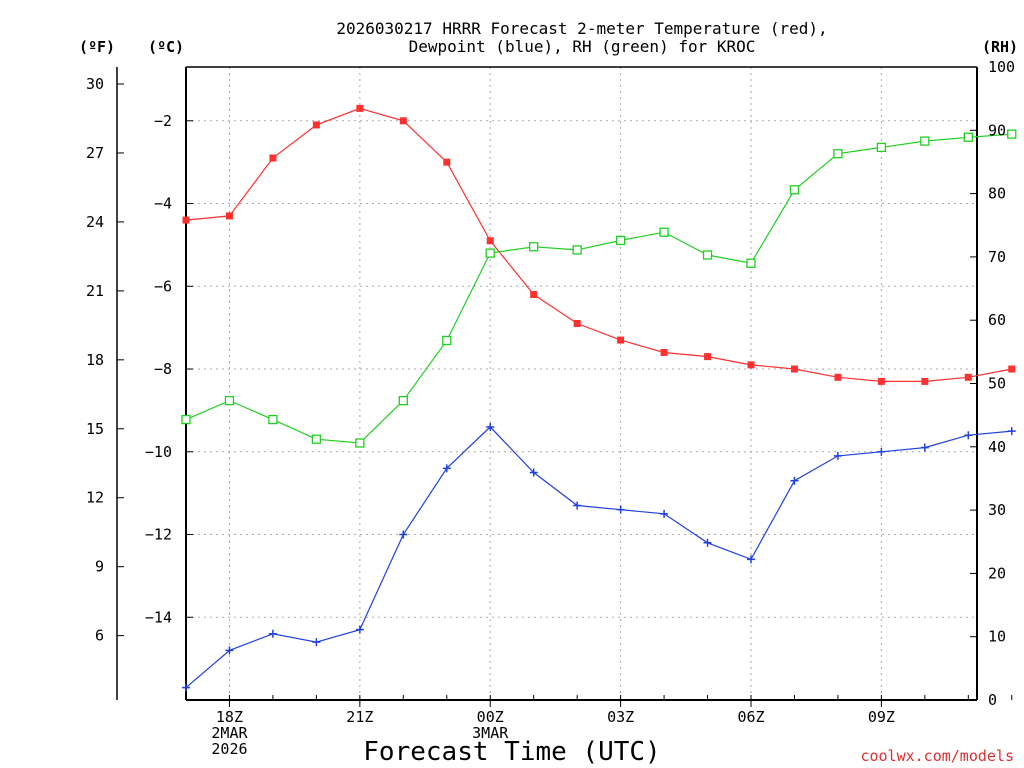 Image resolution: width=1024 pixels, height=768 pixels. I want to click on celsius-tick-label-3: −8, so click(163, 369).